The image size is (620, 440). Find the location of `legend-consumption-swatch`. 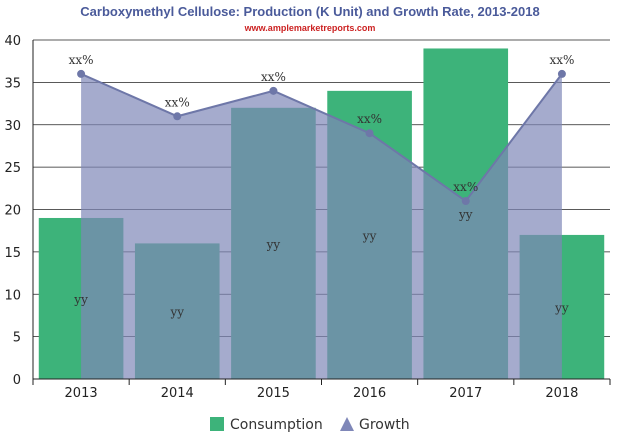

legend-consumption-swatch is located at coordinates (217, 424).